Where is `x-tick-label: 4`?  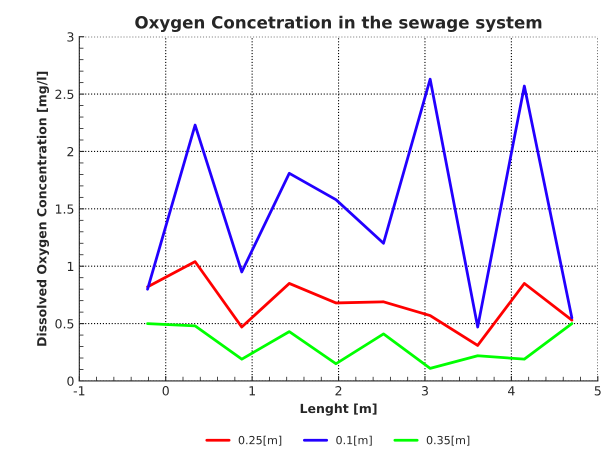 x-tick-label: 4 is located at coordinates (511, 391).